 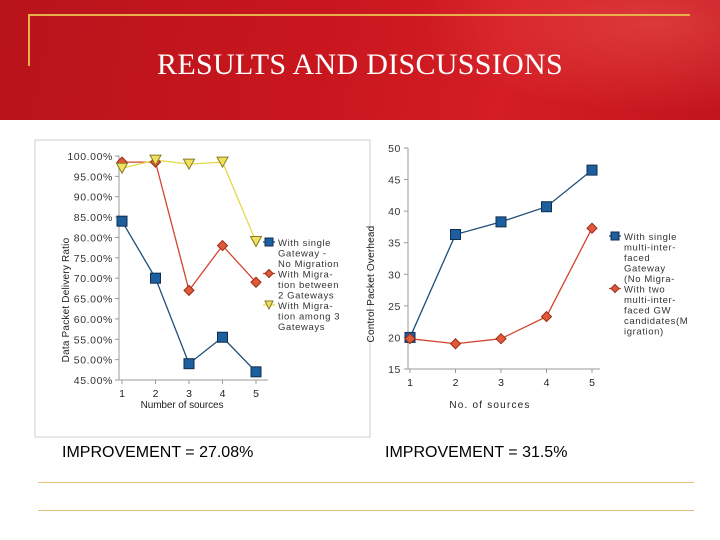 What do you see at coordinates (456, 383) in the screenshot?
I see `right-x-tick-label: 2` at bounding box center [456, 383].